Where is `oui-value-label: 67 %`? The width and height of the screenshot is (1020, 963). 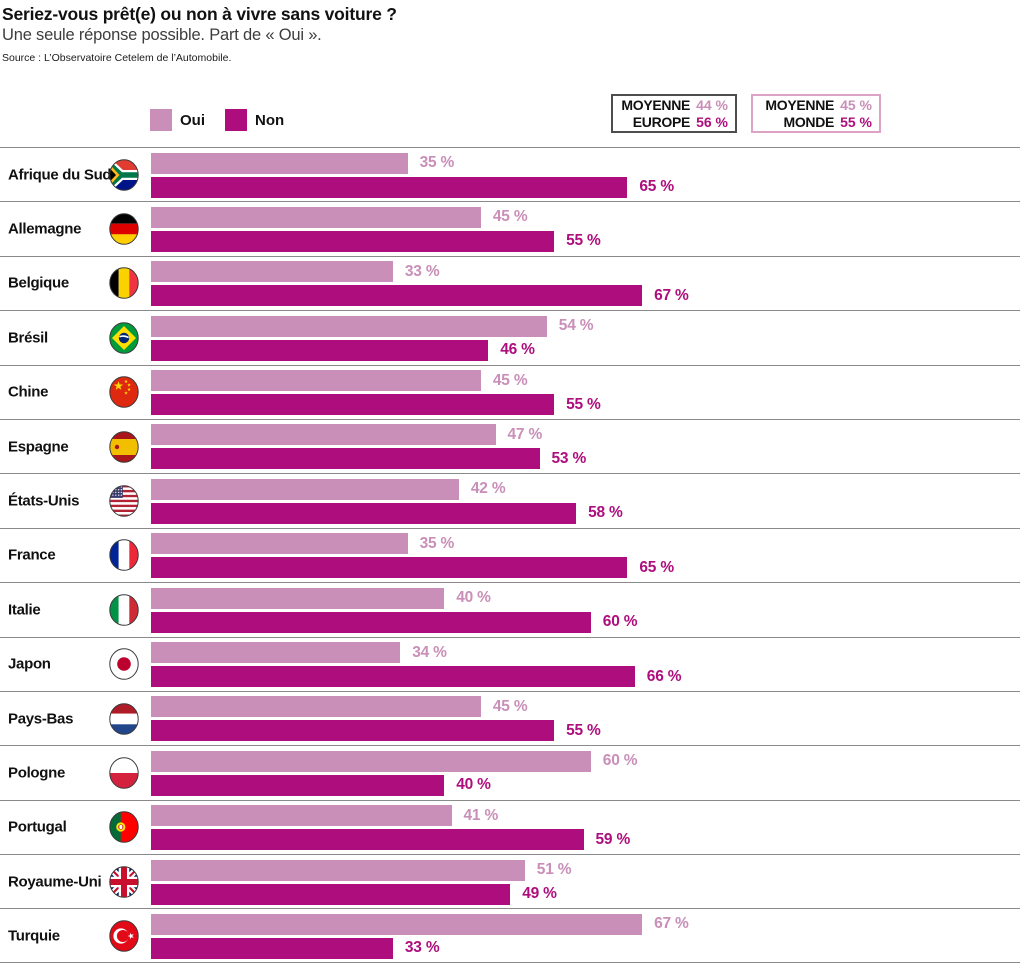 oui-value-label: 67 % is located at coordinates (671, 924).